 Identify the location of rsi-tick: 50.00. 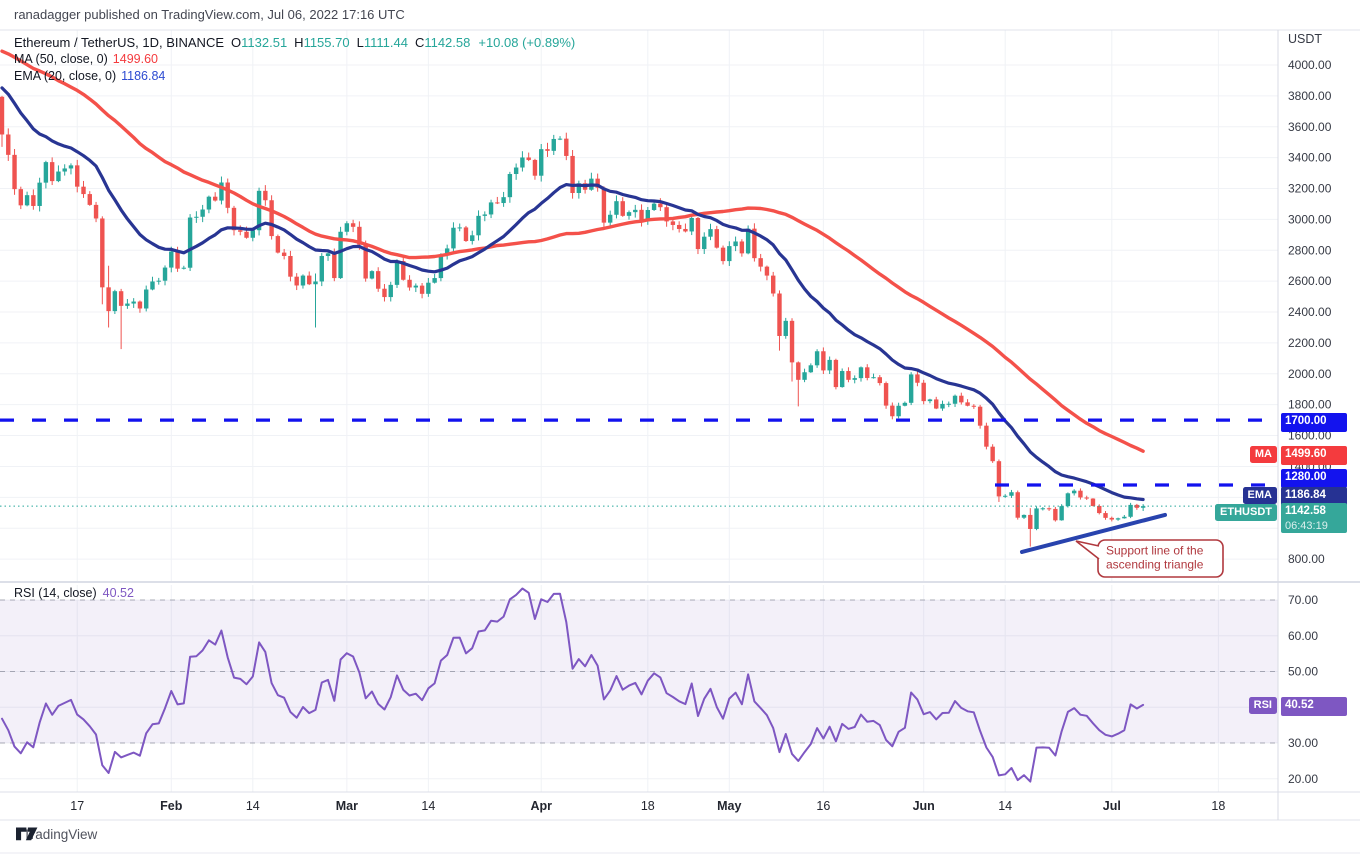
(1303, 672).